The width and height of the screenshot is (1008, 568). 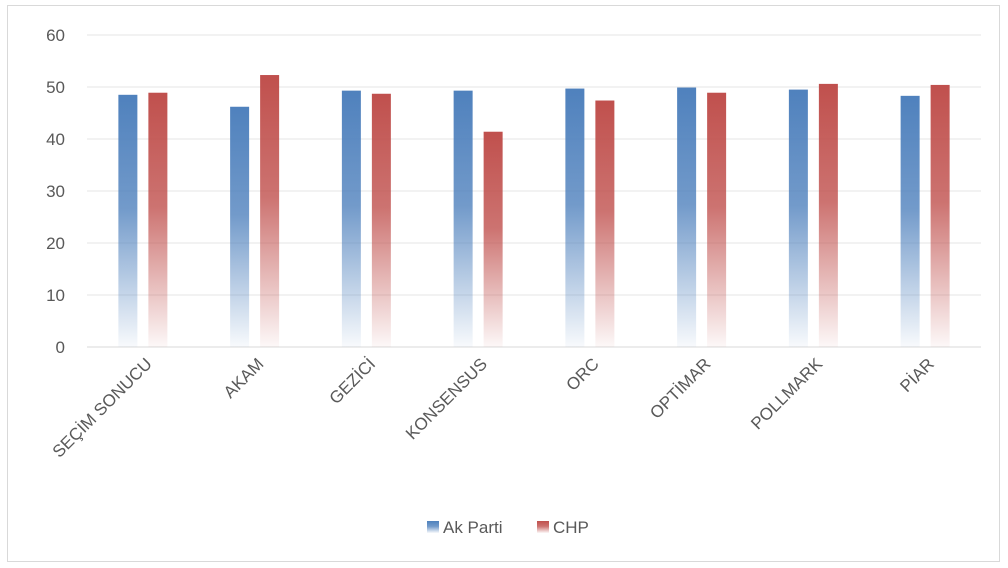 What do you see at coordinates (55, 35) in the screenshot?
I see `y-tick-label-60: 60` at bounding box center [55, 35].